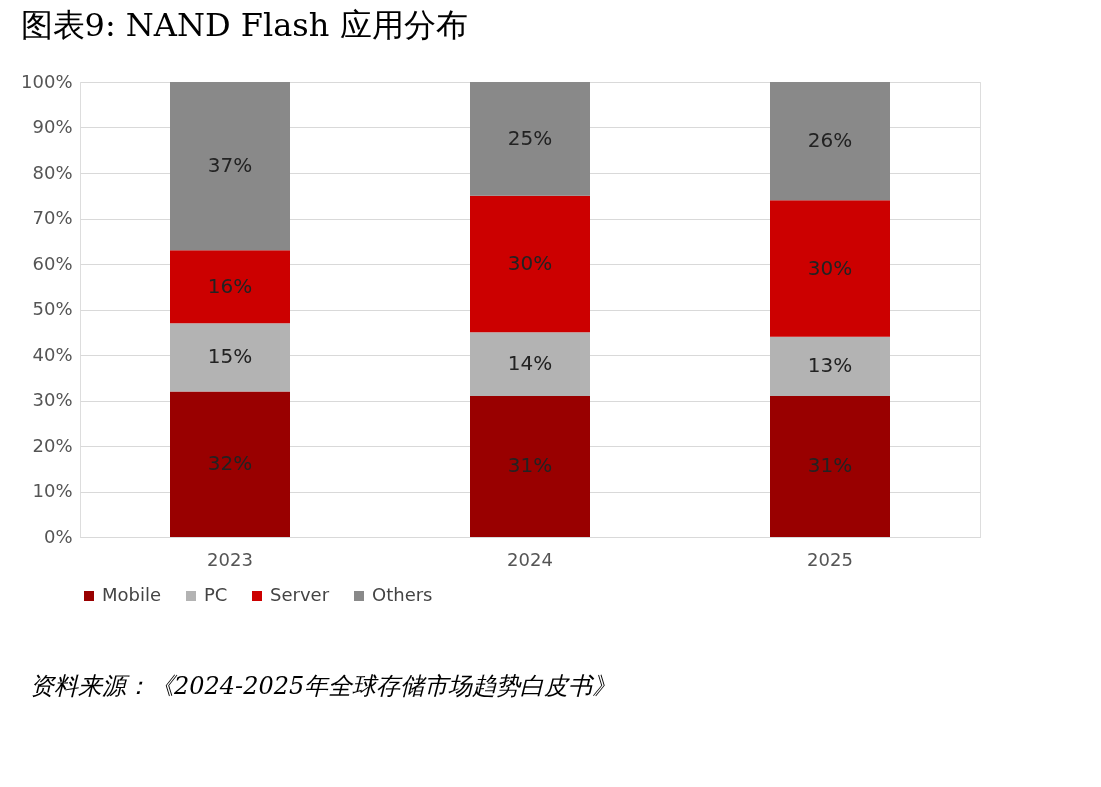  What do you see at coordinates (530, 559) in the screenshot?
I see `x-tick-label: 2024` at bounding box center [530, 559].